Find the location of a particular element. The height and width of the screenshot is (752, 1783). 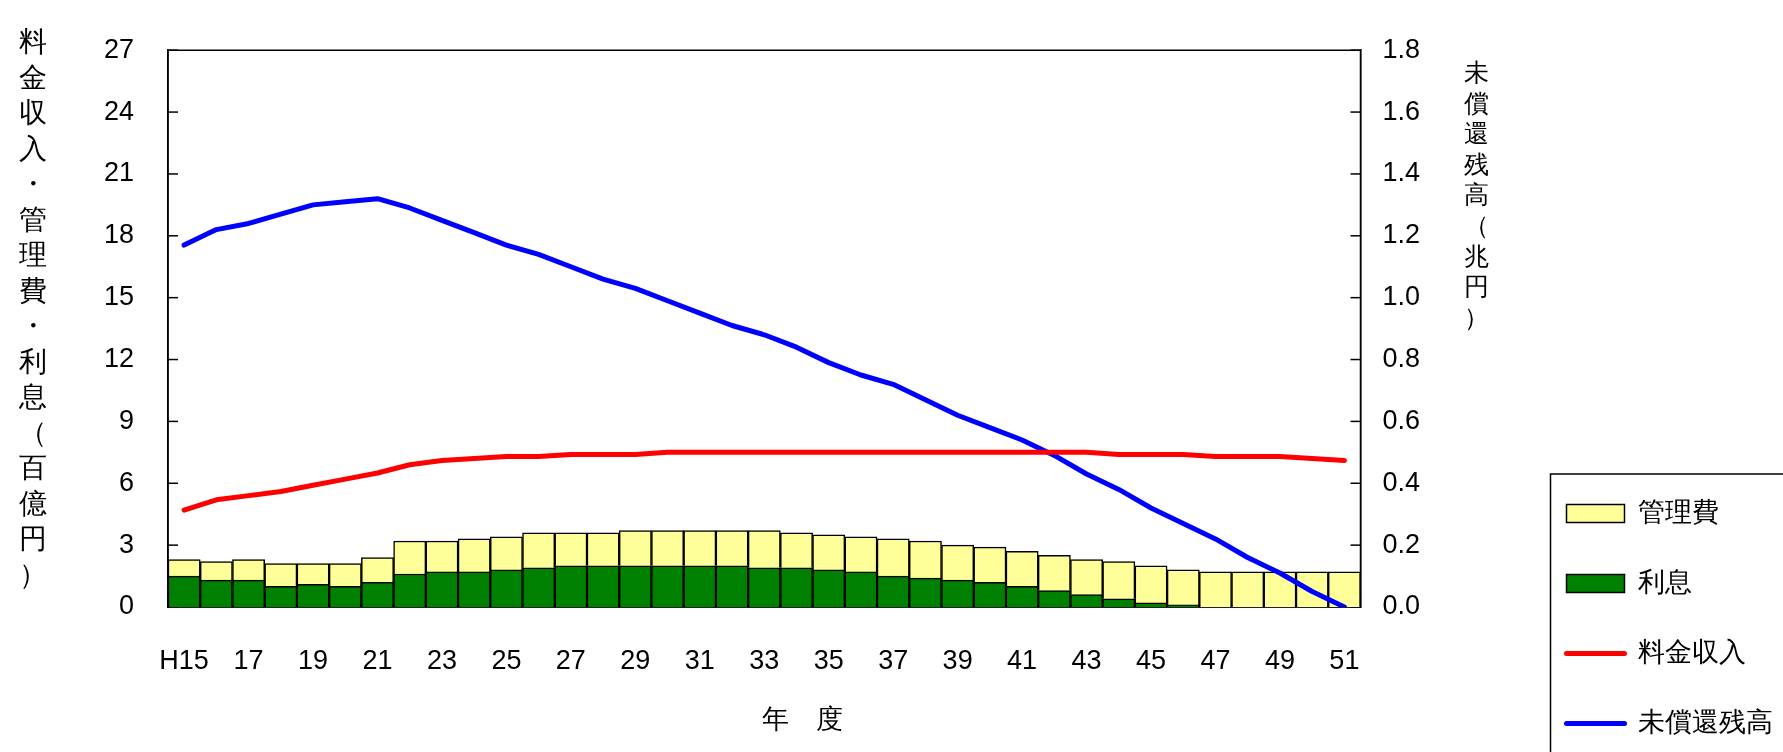

text: 未償還残高（兆円） is located at coordinates (1476, 194).